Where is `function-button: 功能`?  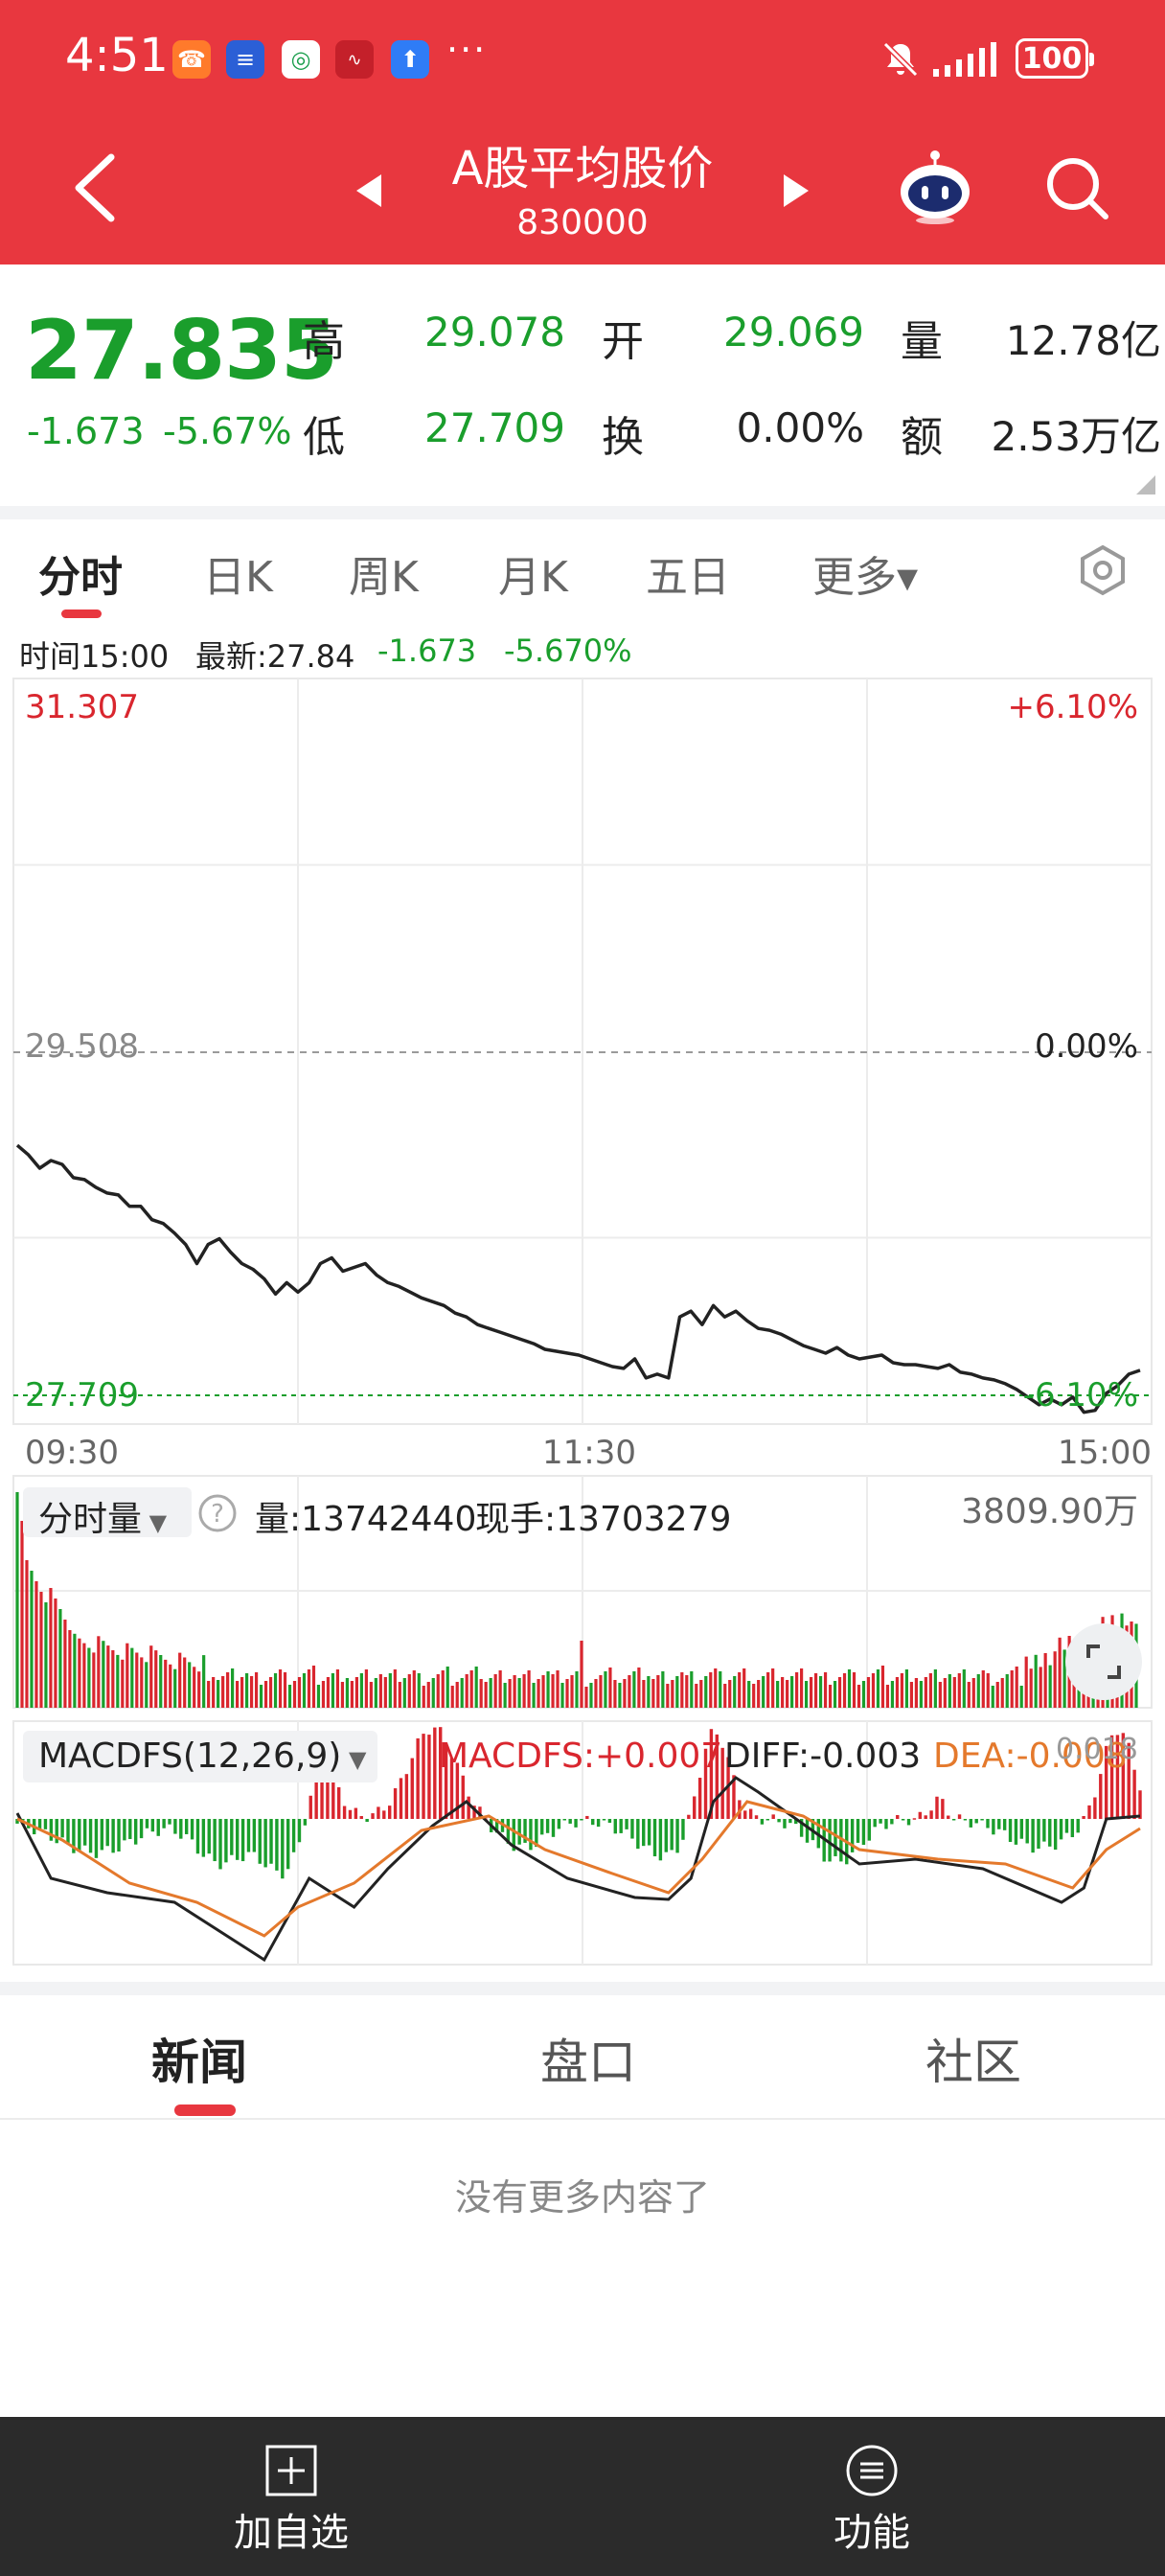
function-button: 功能 is located at coordinates (872, 2533).